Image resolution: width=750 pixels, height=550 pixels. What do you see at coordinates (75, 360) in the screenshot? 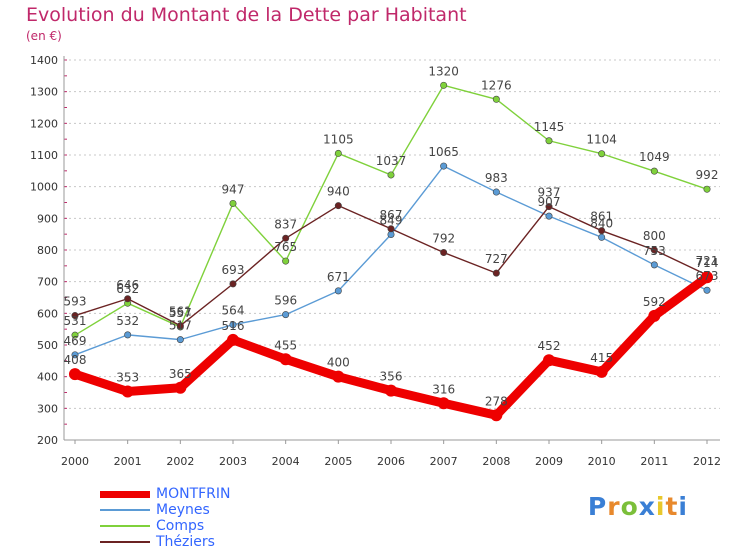
I see `data-label: 408` at bounding box center [75, 360].